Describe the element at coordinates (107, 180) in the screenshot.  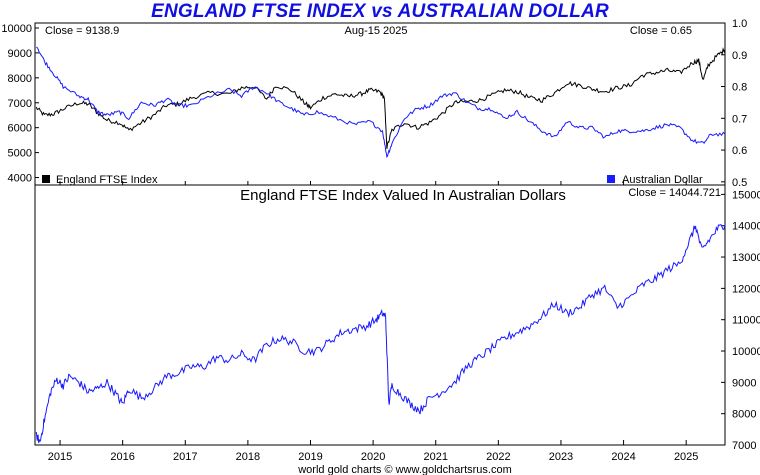
I see `legend-label-ftse: England FTSE Index` at that location.